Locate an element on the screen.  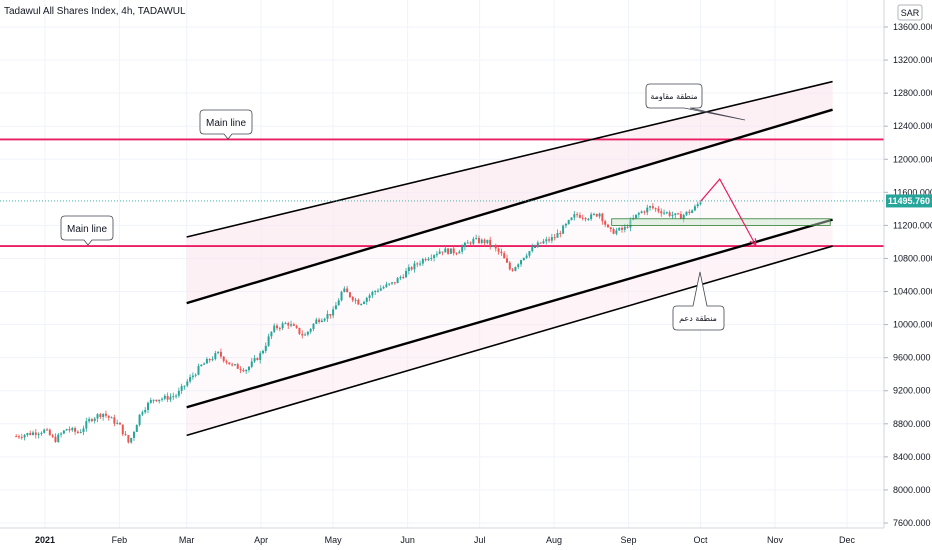
projection-arrowhead is located at coordinates (753, 242).